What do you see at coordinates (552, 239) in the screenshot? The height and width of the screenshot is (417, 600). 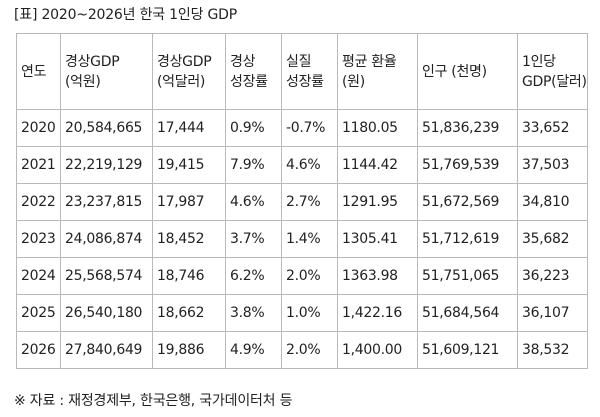 I see `cell-gdp-per-capita: 35,682` at bounding box center [552, 239].